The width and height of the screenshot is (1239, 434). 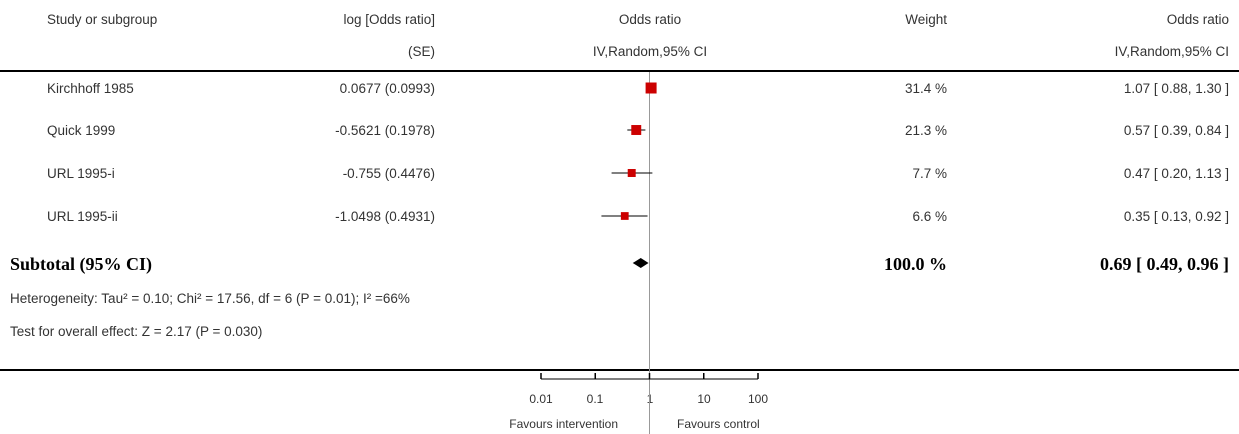 What do you see at coordinates (619, 370) in the screenshot?
I see `footer-rule` at bounding box center [619, 370].